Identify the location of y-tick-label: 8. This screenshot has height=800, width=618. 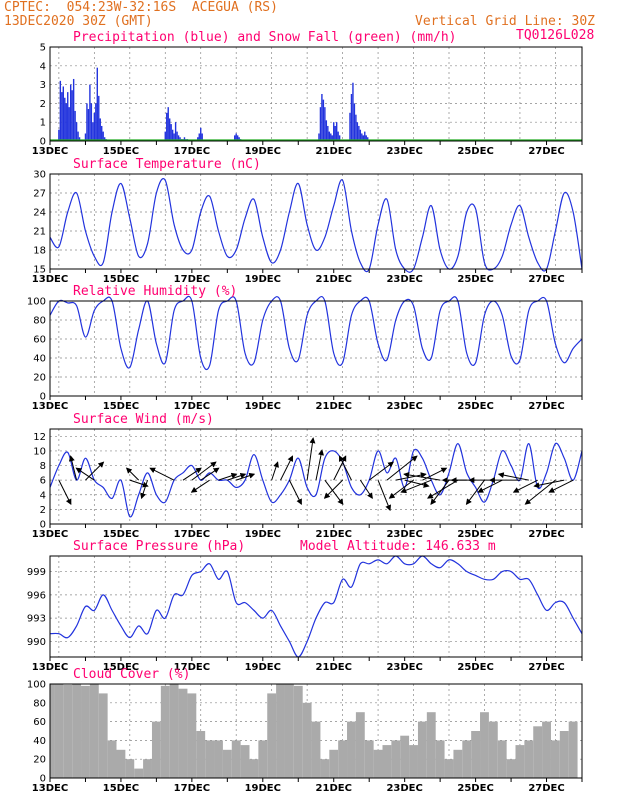
(43, 466).